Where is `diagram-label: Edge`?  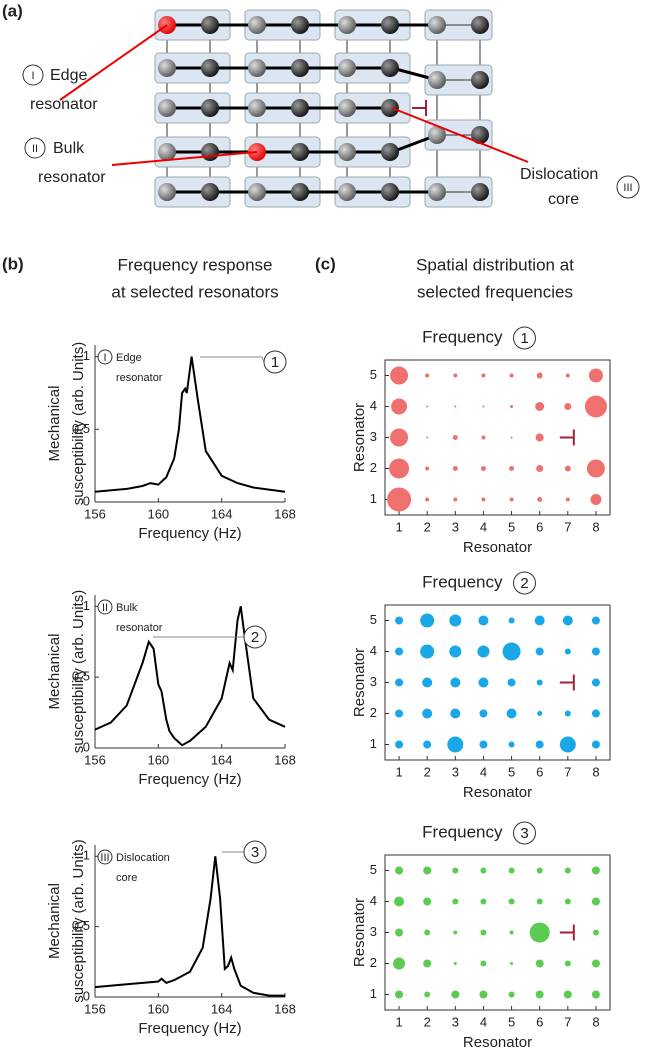
diagram-label: Edge is located at coordinates (68, 75).